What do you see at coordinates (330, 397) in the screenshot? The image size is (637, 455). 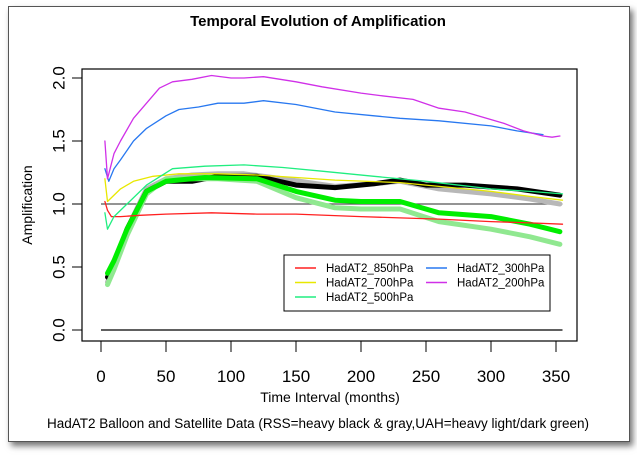 I see `x-axis-title: Time Interval (months)` at bounding box center [330, 397].